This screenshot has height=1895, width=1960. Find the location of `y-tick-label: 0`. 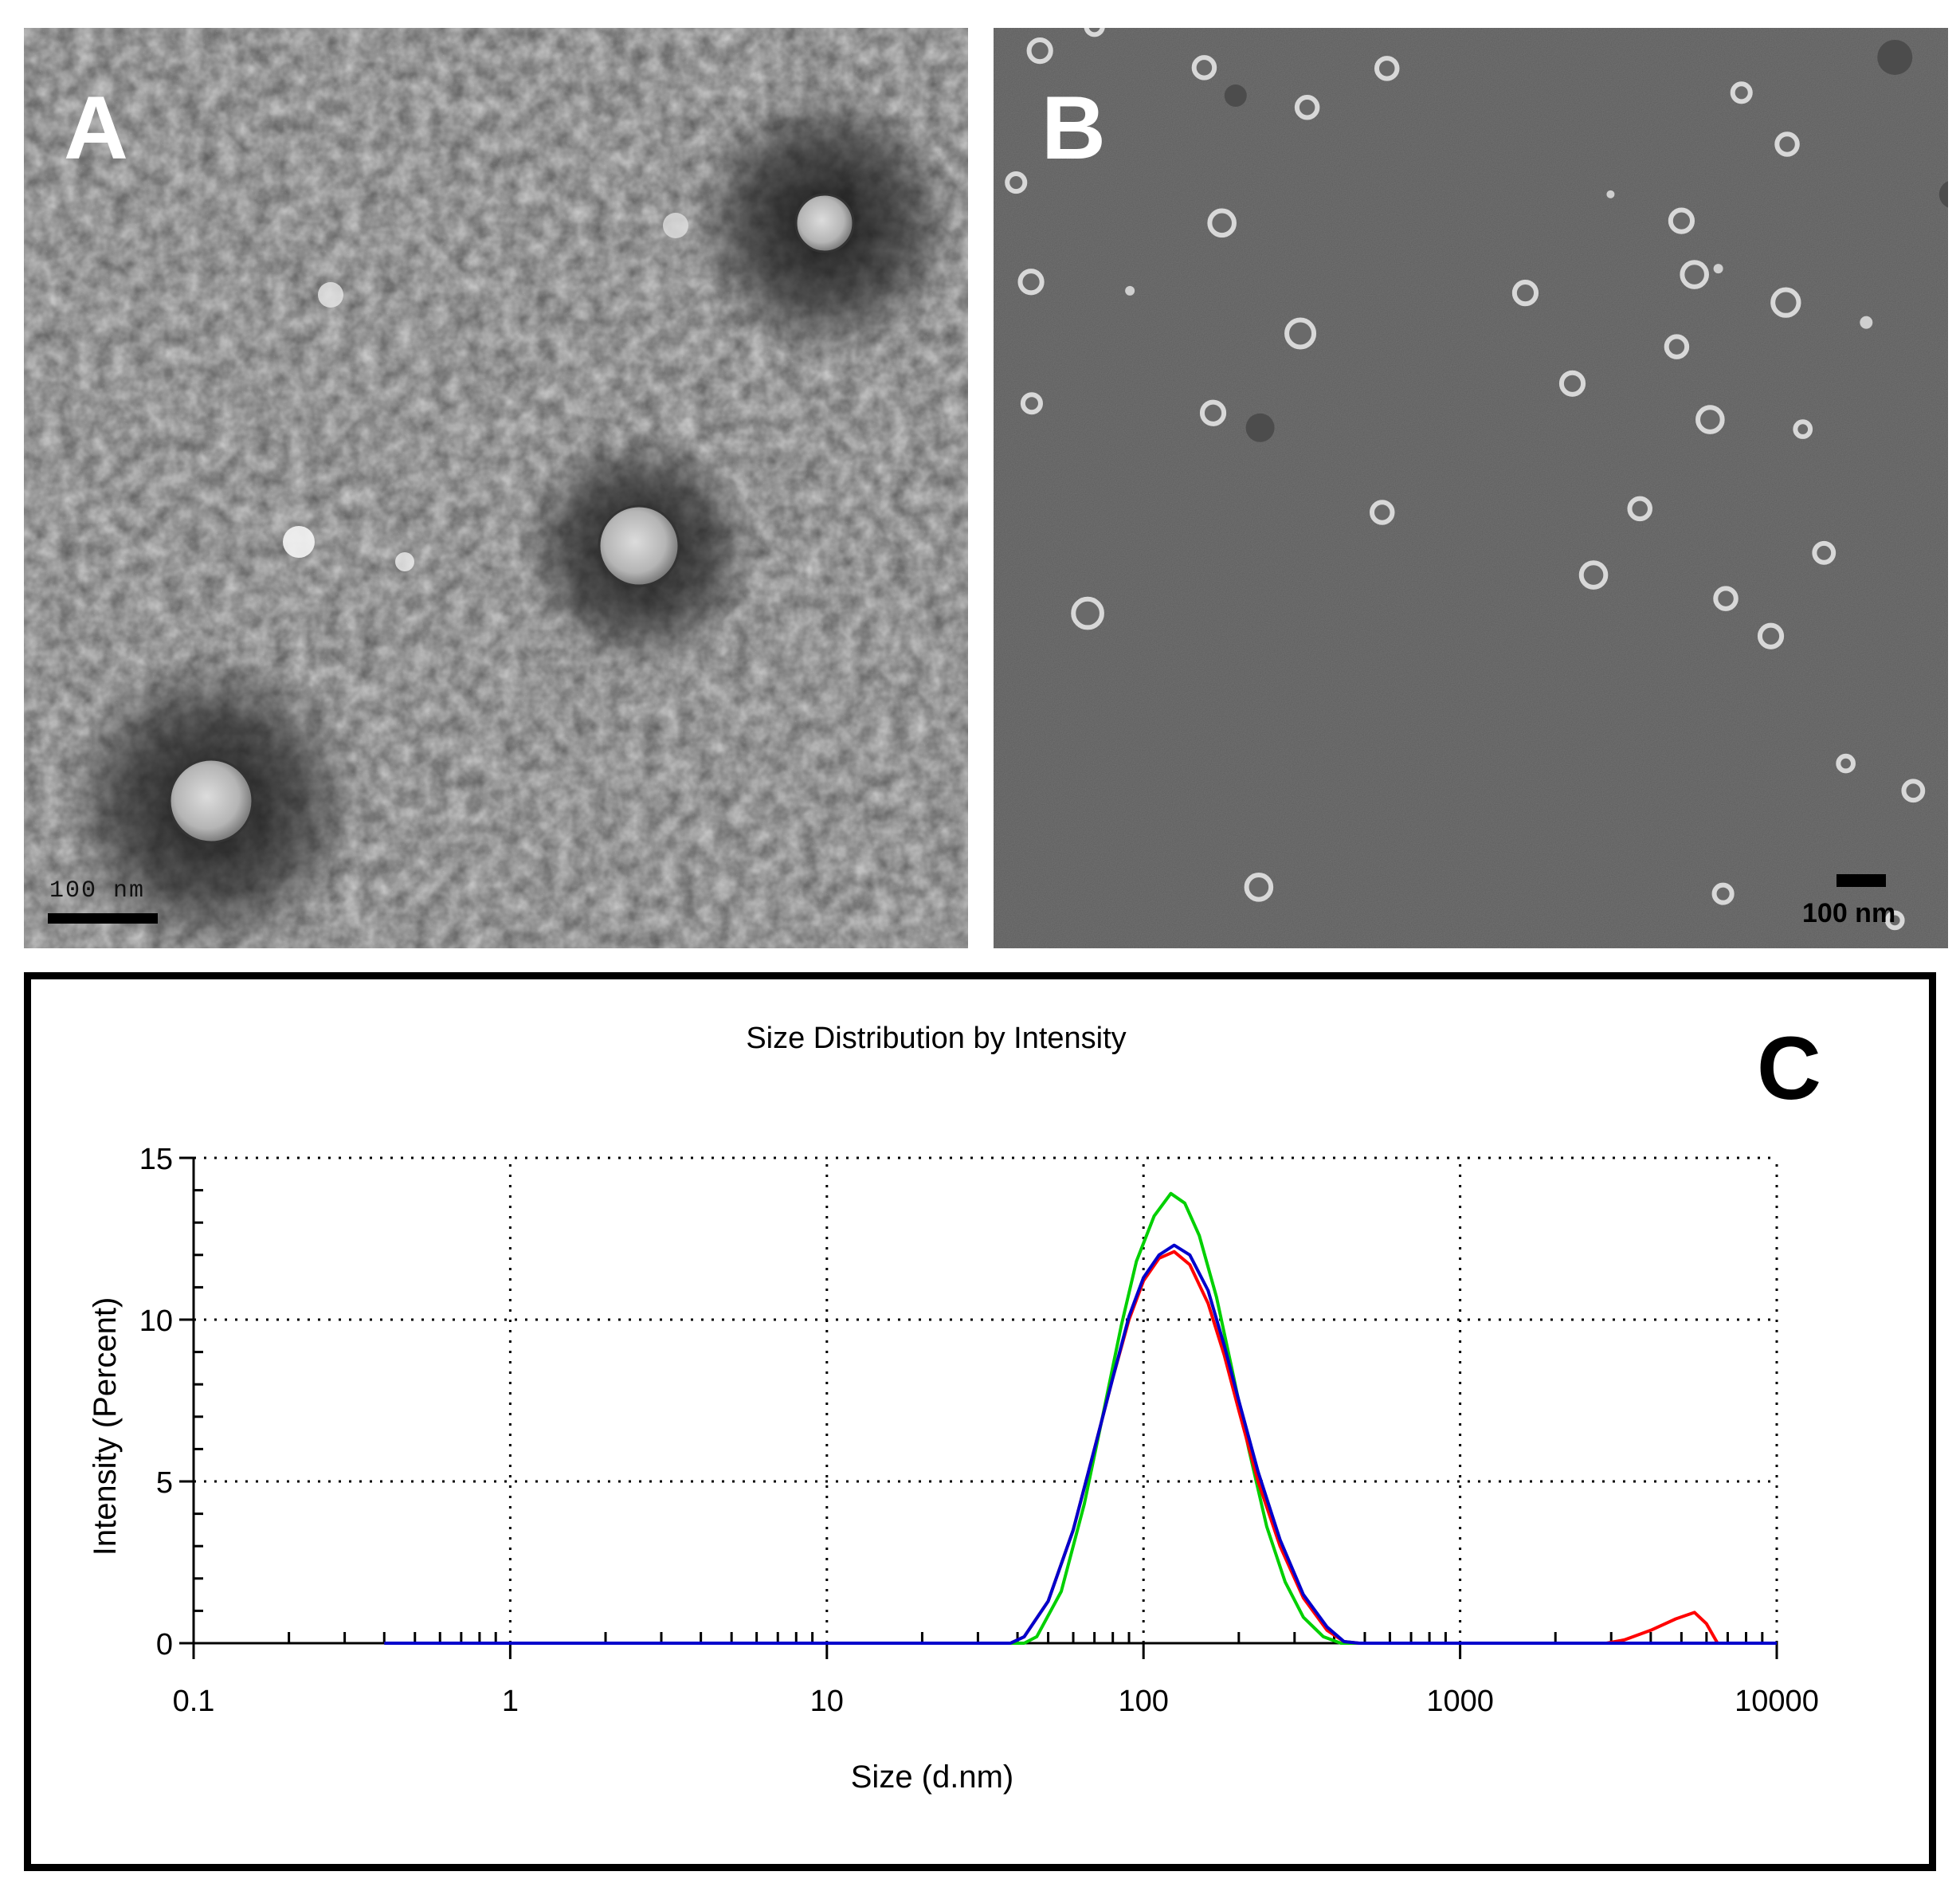

y-tick-label: 0 is located at coordinates (164, 1645).